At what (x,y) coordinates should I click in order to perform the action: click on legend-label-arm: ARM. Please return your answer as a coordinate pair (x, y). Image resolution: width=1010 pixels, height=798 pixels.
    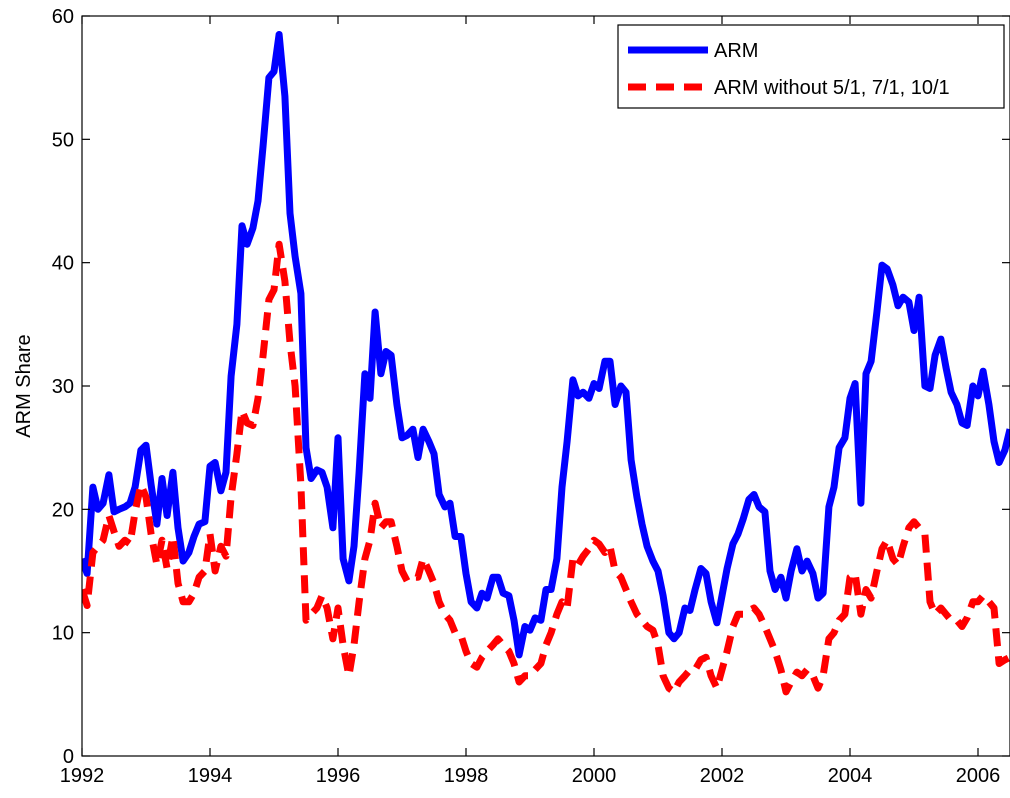
    Looking at the image, I should click on (736, 51).